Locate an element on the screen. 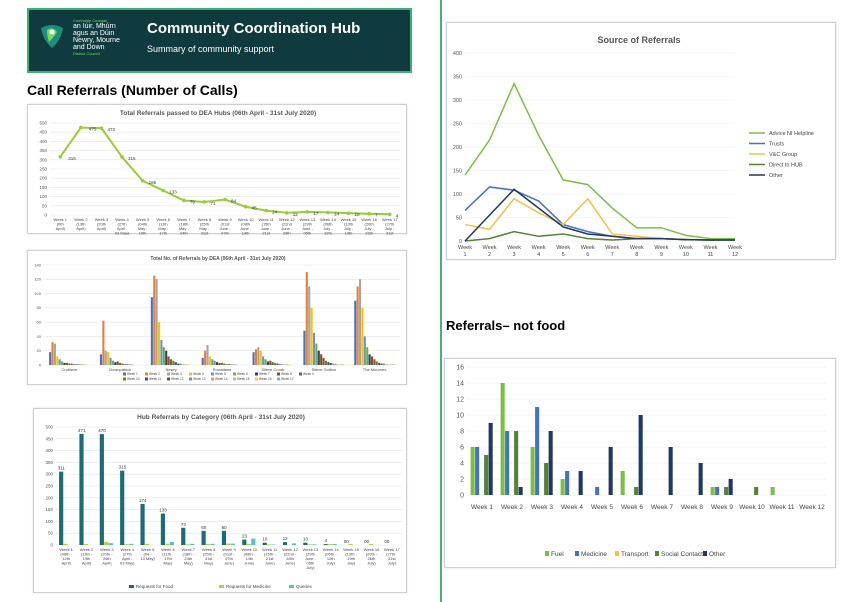 The width and height of the screenshot is (850, 602). data-label: 17 is located at coordinates (316, 213).